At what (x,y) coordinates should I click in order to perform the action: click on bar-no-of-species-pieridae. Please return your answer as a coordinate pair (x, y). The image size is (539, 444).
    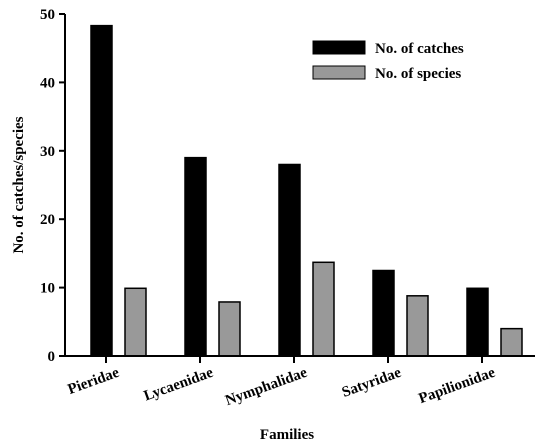
    Looking at the image, I should click on (135, 322).